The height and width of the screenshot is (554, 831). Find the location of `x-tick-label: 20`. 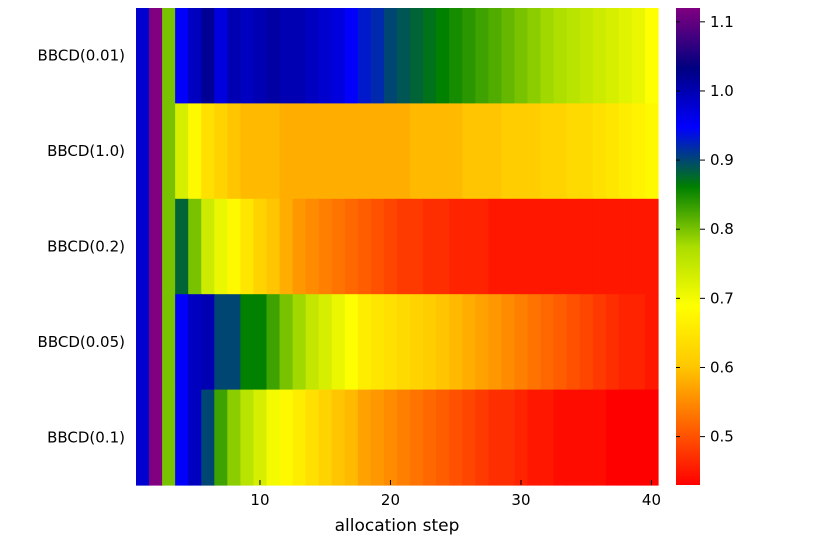

x-tick-label: 20 is located at coordinates (390, 500).